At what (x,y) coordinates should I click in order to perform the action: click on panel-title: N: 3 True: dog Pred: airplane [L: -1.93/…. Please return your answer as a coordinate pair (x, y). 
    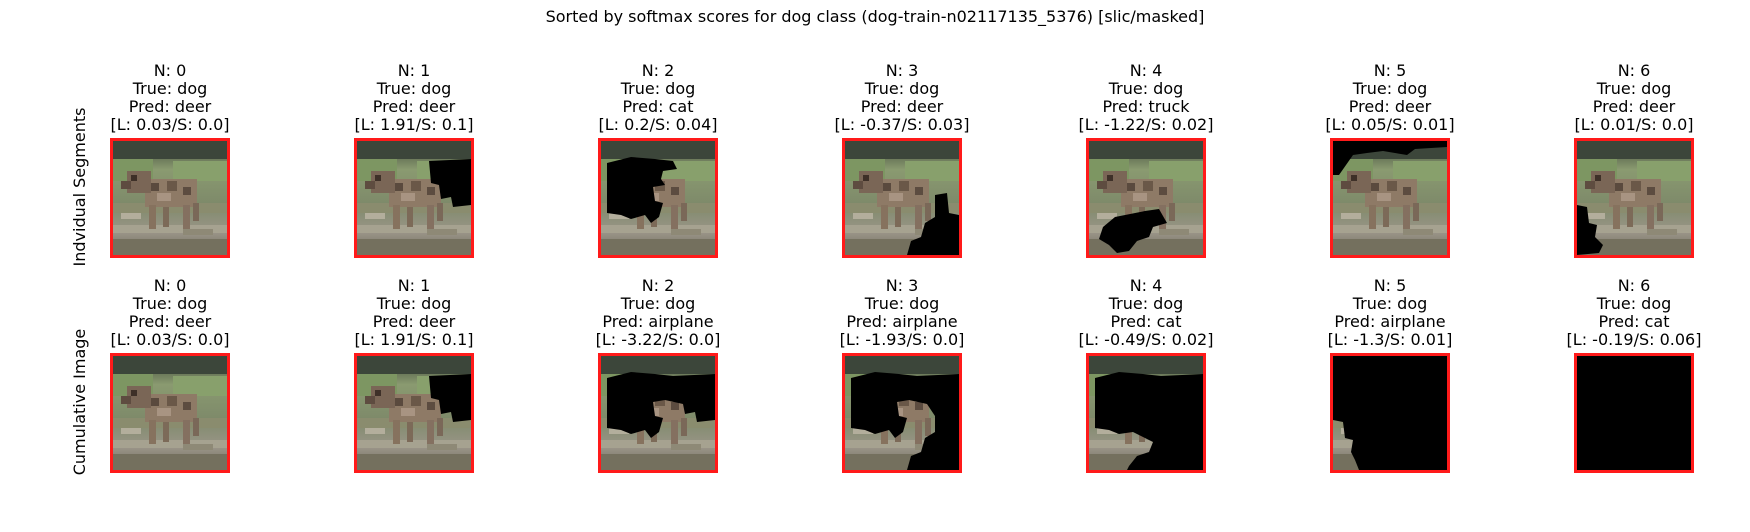
    Looking at the image, I should click on (902, 313).